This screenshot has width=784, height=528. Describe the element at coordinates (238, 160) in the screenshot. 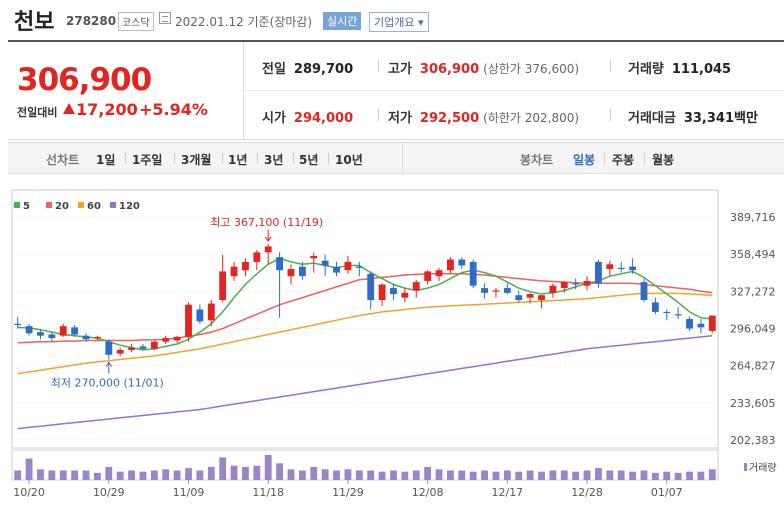

I see `period-1y: 1년` at that location.